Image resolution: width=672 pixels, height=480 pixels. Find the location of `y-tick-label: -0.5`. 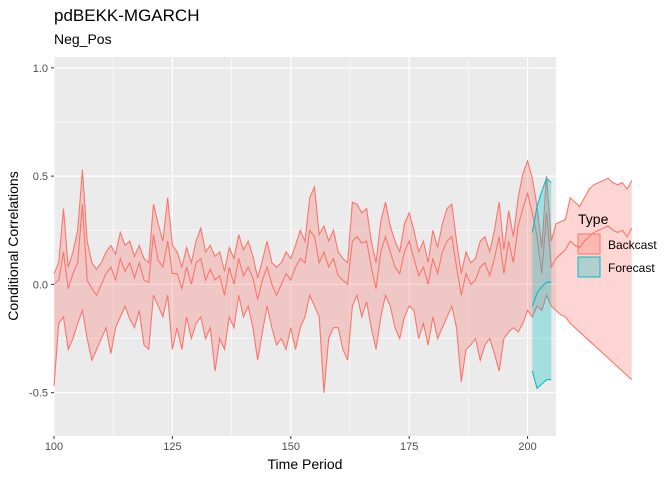

y-tick-label: -0.5 is located at coordinates (38, 394).